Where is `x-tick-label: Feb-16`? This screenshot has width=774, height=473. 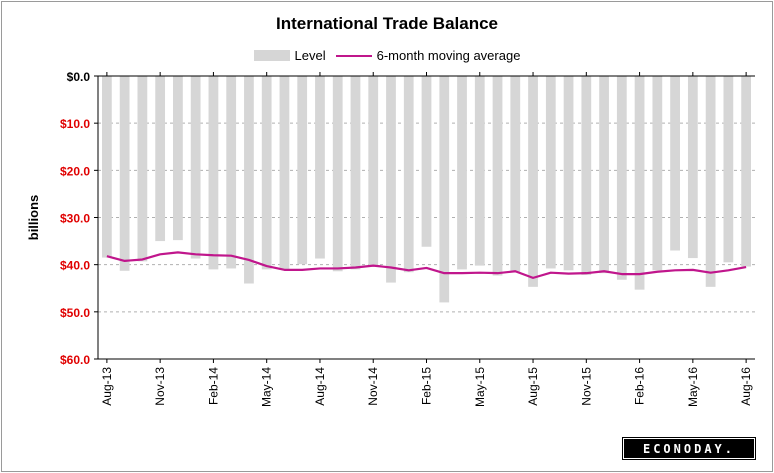 x-tick-label: Feb-16 is located at coordinates (640, 386).